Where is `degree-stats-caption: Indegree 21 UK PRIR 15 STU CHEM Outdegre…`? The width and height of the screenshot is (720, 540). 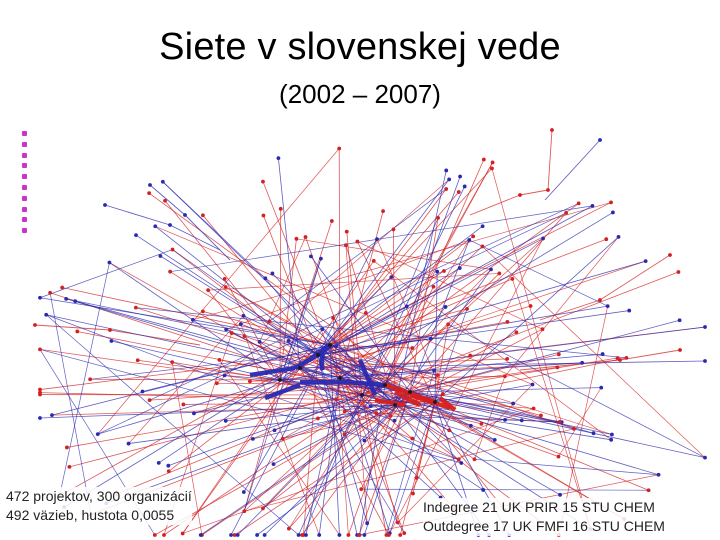 degree-stats-caption: Indegree 21 UK PRIR 15 STU CHEM Outdegre… is located at coordinates (544, 517).